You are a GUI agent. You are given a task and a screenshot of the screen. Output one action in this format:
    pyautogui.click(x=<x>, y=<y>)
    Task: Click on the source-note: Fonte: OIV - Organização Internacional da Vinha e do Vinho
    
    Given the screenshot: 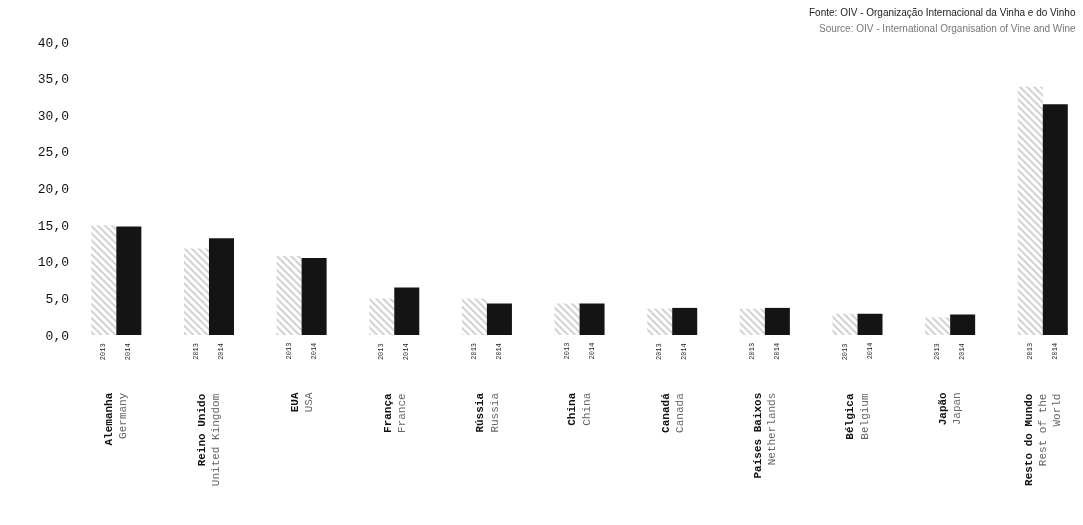 What is the action you would take?
    pyautogui.click(x=942, y=12)
    